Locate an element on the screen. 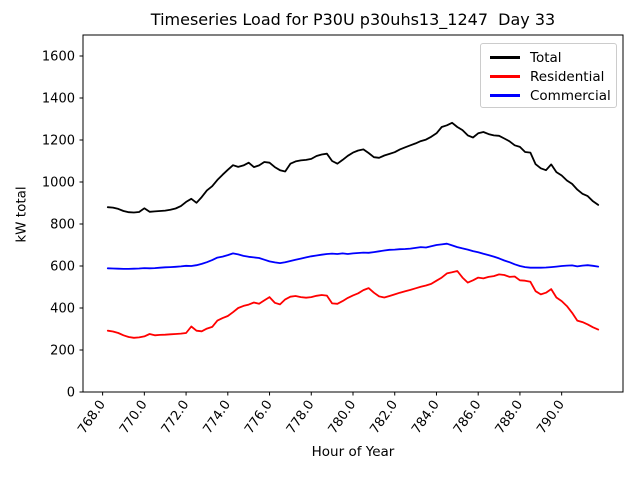 The image size is (640, 480). x-tick-label: 772.0 is located at coordinates (176, 417).